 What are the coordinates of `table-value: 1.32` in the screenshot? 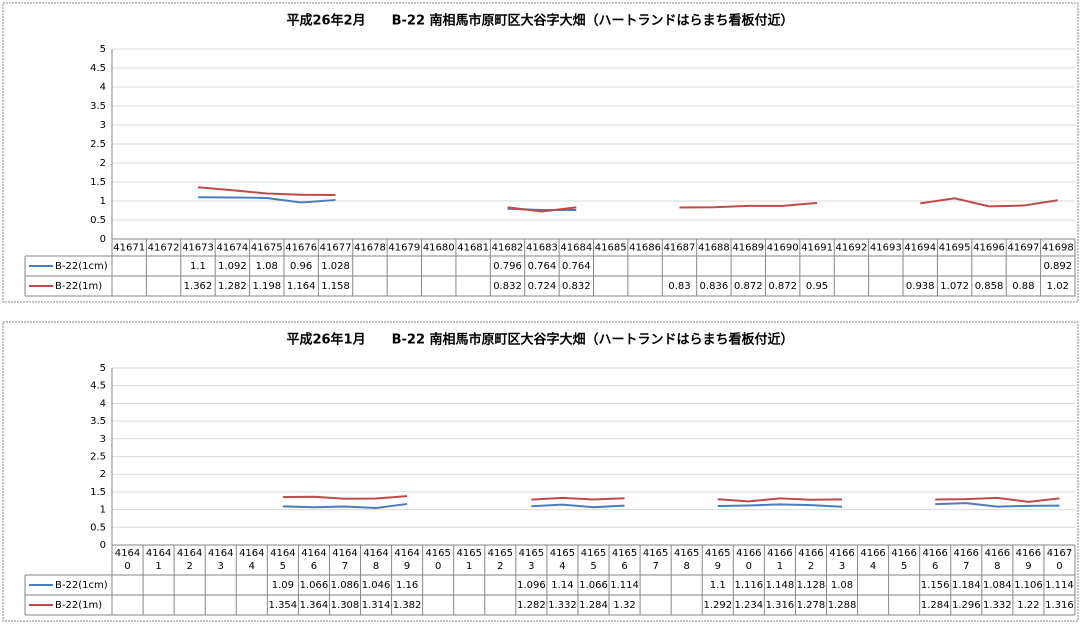 It's located at (624, 605).